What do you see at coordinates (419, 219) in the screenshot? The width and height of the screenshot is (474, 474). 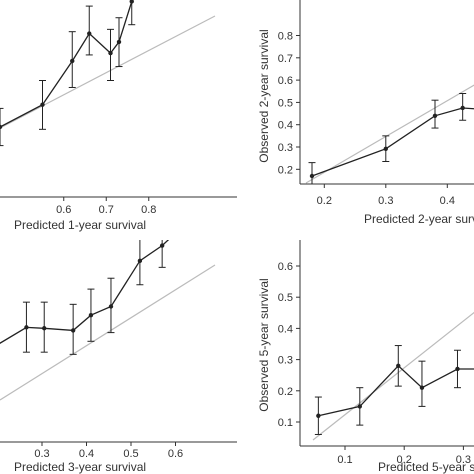 I see `x-axis-label: Predicted 2-year survival` at bounding box center [419, 219].